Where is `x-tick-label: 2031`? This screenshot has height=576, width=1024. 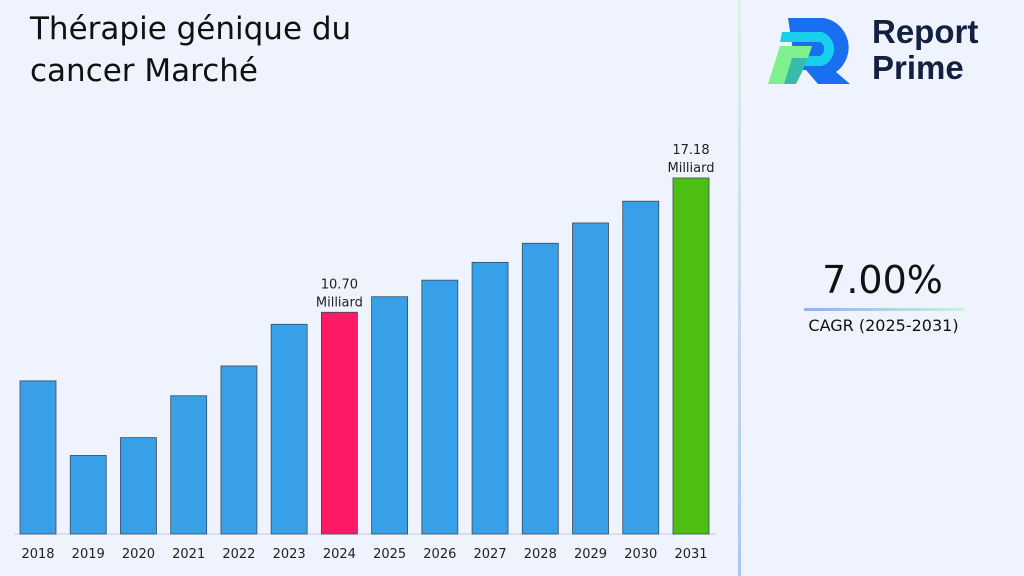
x-tick-label: 2031 is located at coordinates (690, 554).